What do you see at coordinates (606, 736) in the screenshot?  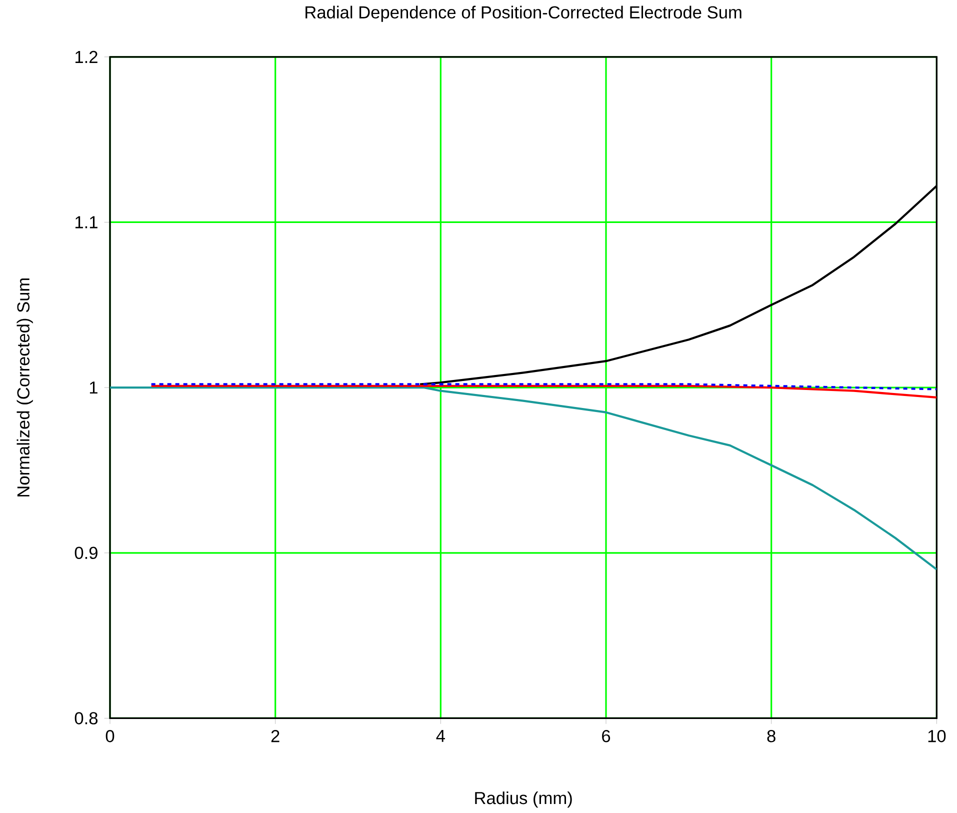 I see `x-tick-label: 6` at bounding box center [606, 736].